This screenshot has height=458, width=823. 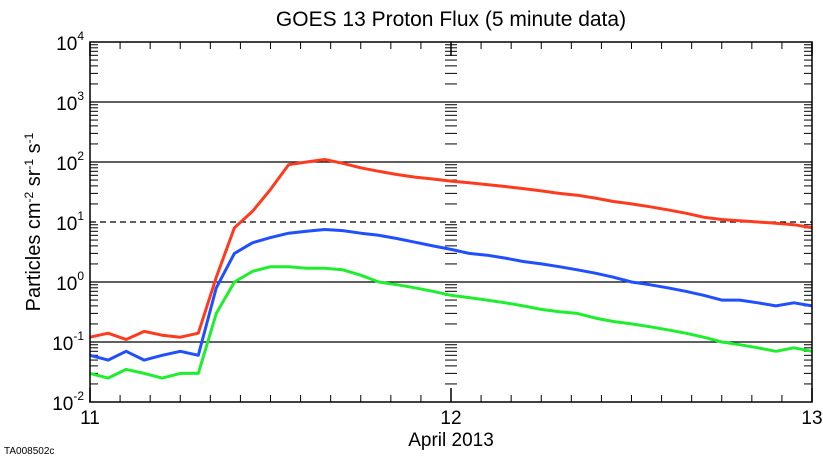 I want to click on y-tick-label: 10⁴, so click(x=70, y=42).